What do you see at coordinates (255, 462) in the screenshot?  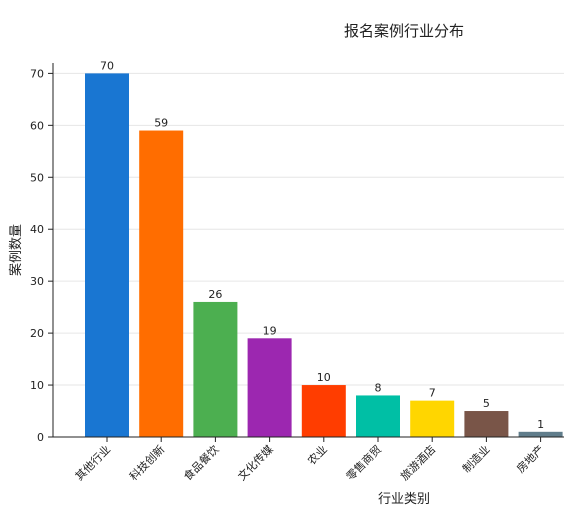 I see `x-tick-label: 文化传媒` at bounding box center [255, 462].